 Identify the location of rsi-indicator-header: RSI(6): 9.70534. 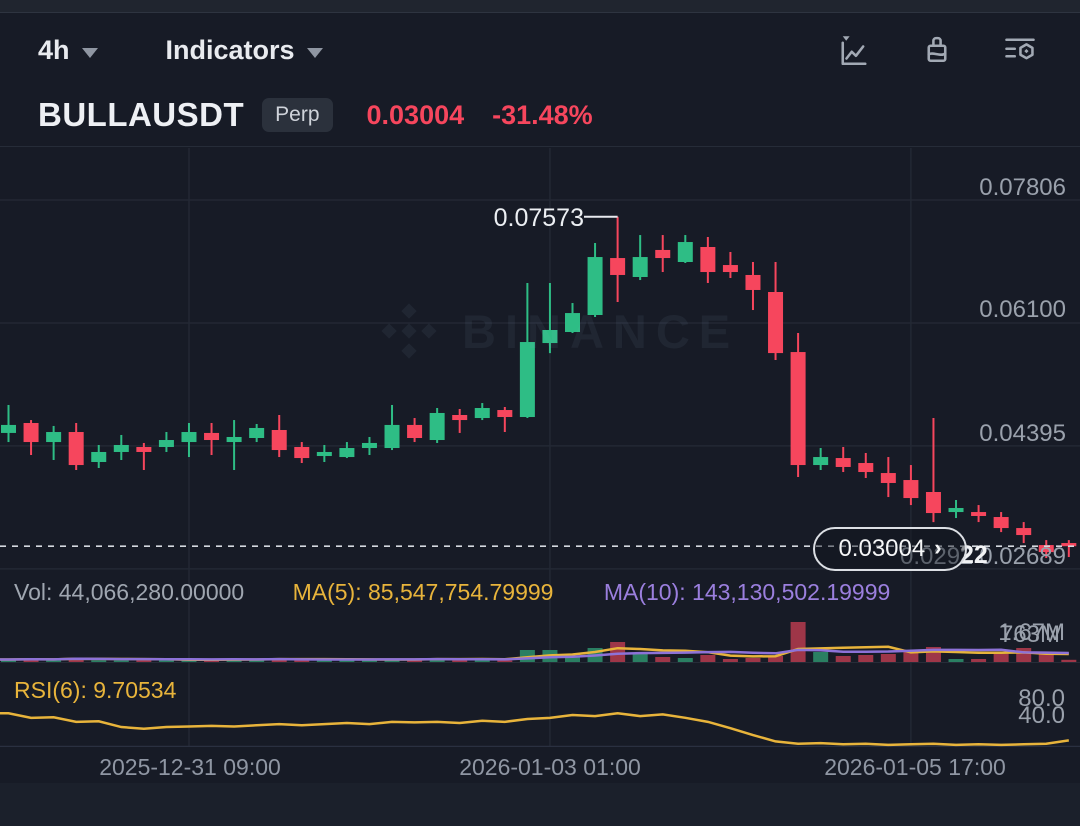
(95, 690).